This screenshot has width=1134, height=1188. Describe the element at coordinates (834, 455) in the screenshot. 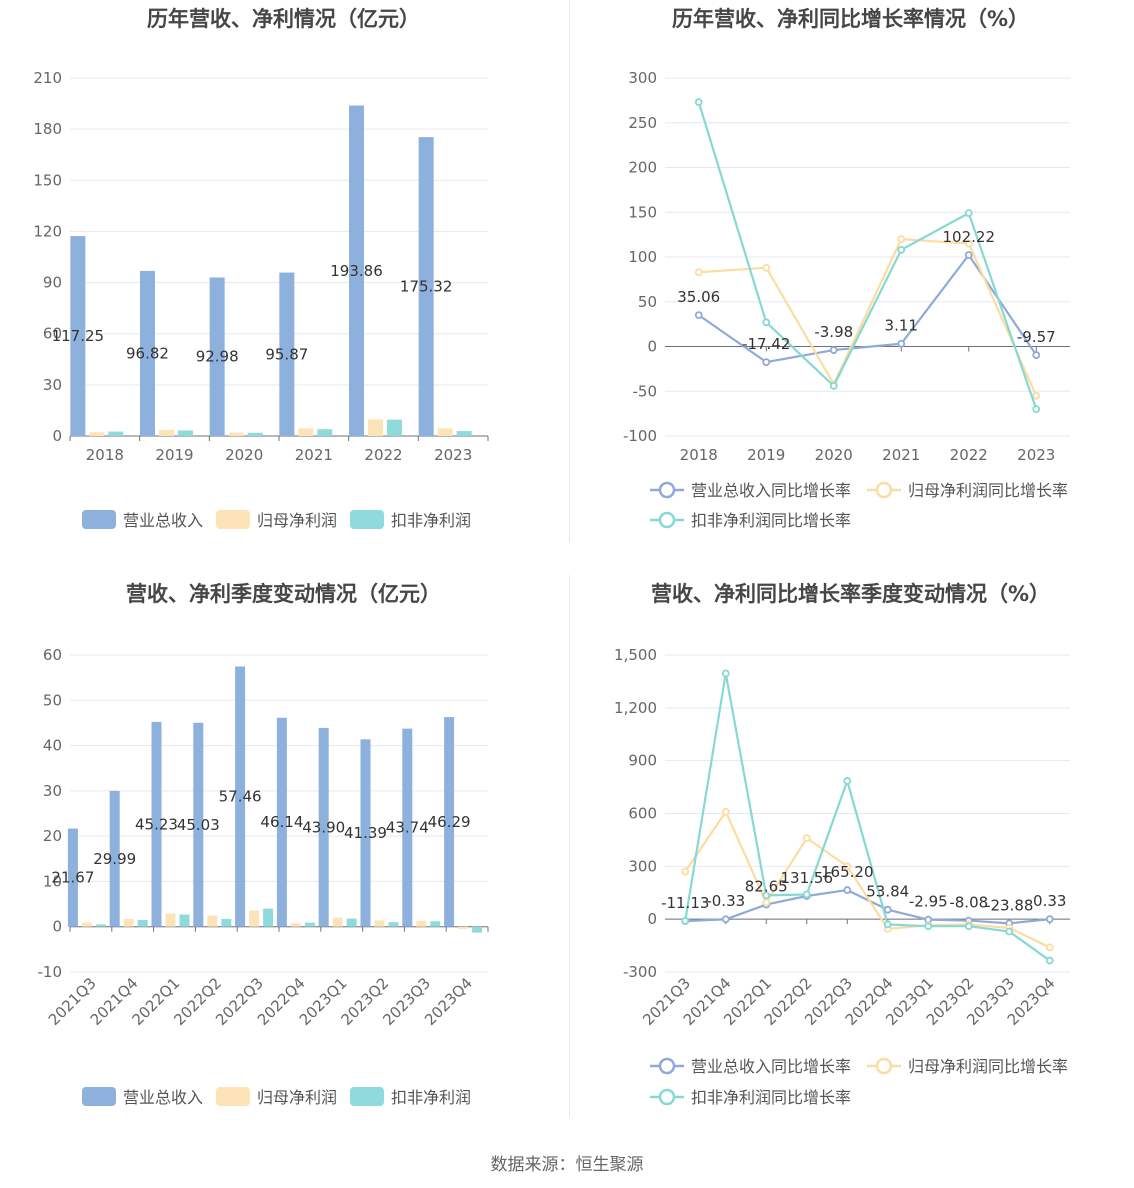

I see `x-tick-label: 2020` at that location.